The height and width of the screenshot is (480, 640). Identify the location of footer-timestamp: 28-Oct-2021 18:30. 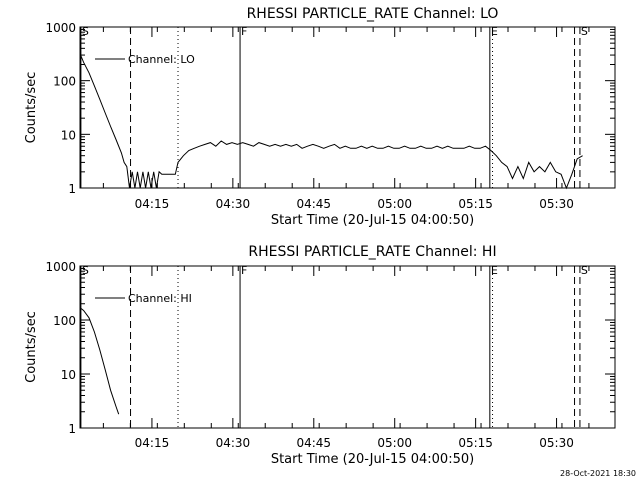
(598, 473).